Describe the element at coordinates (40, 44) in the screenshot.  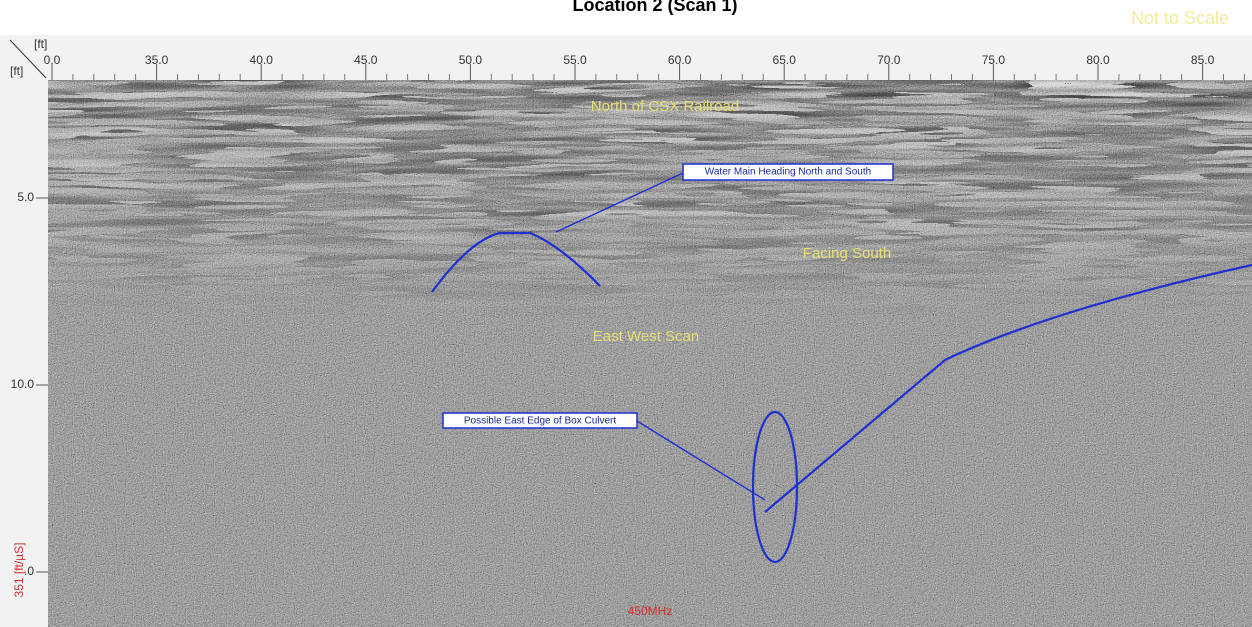
I see `x-unit: [ft]` at that location.